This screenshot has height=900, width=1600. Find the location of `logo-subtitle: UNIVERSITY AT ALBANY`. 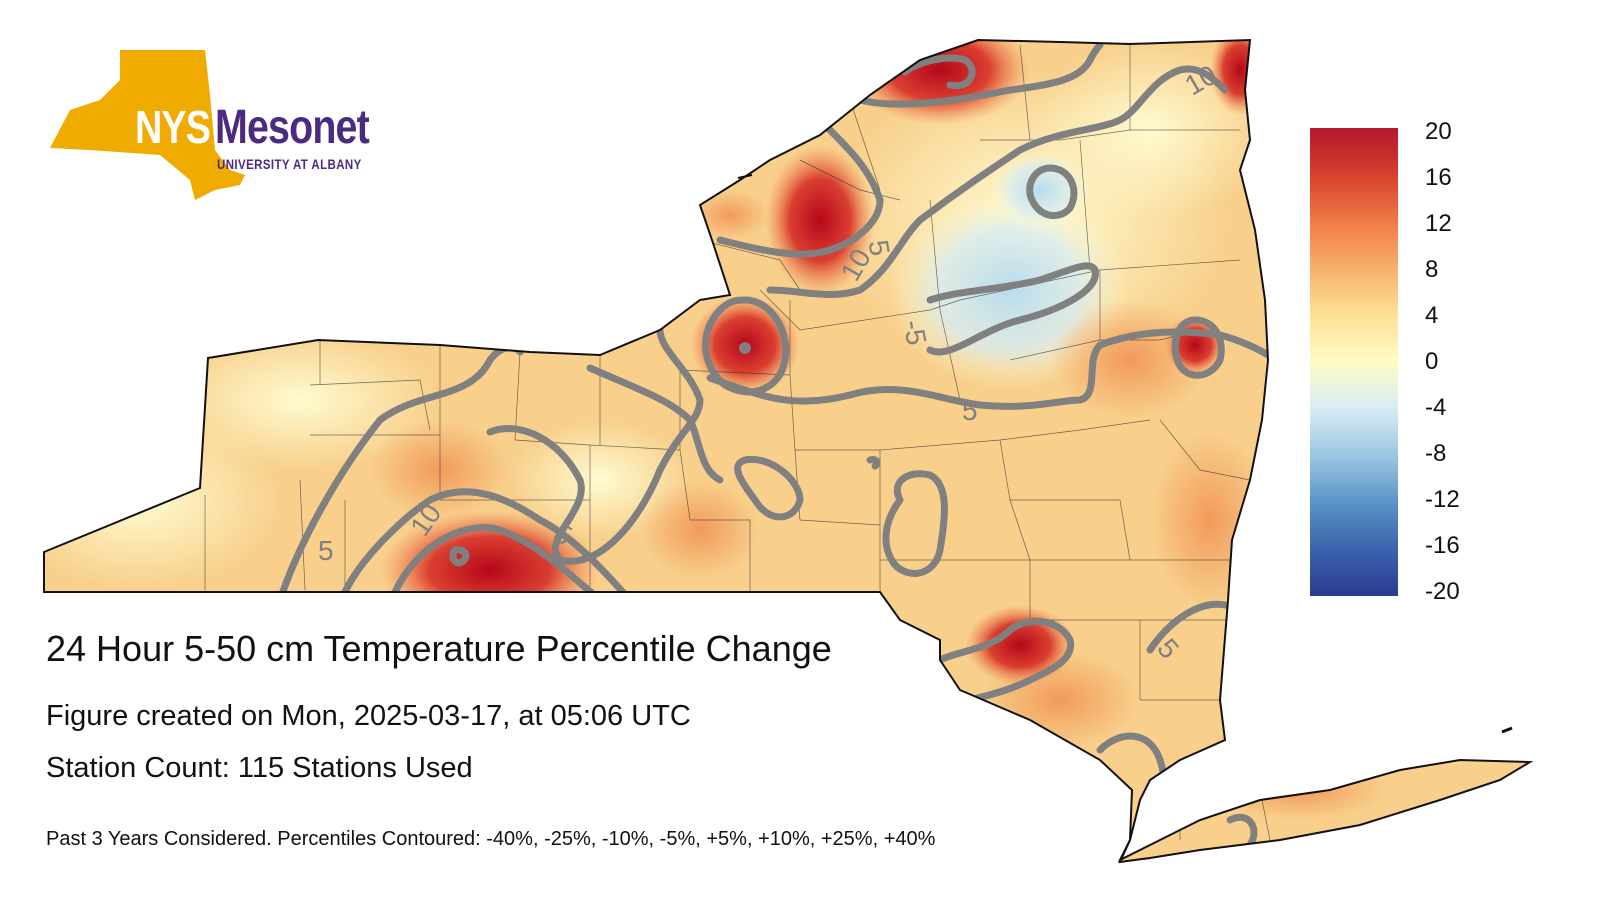

logo-subtitle: UNIVERSITY AT ALBANY is located at coordinates (289, 164).